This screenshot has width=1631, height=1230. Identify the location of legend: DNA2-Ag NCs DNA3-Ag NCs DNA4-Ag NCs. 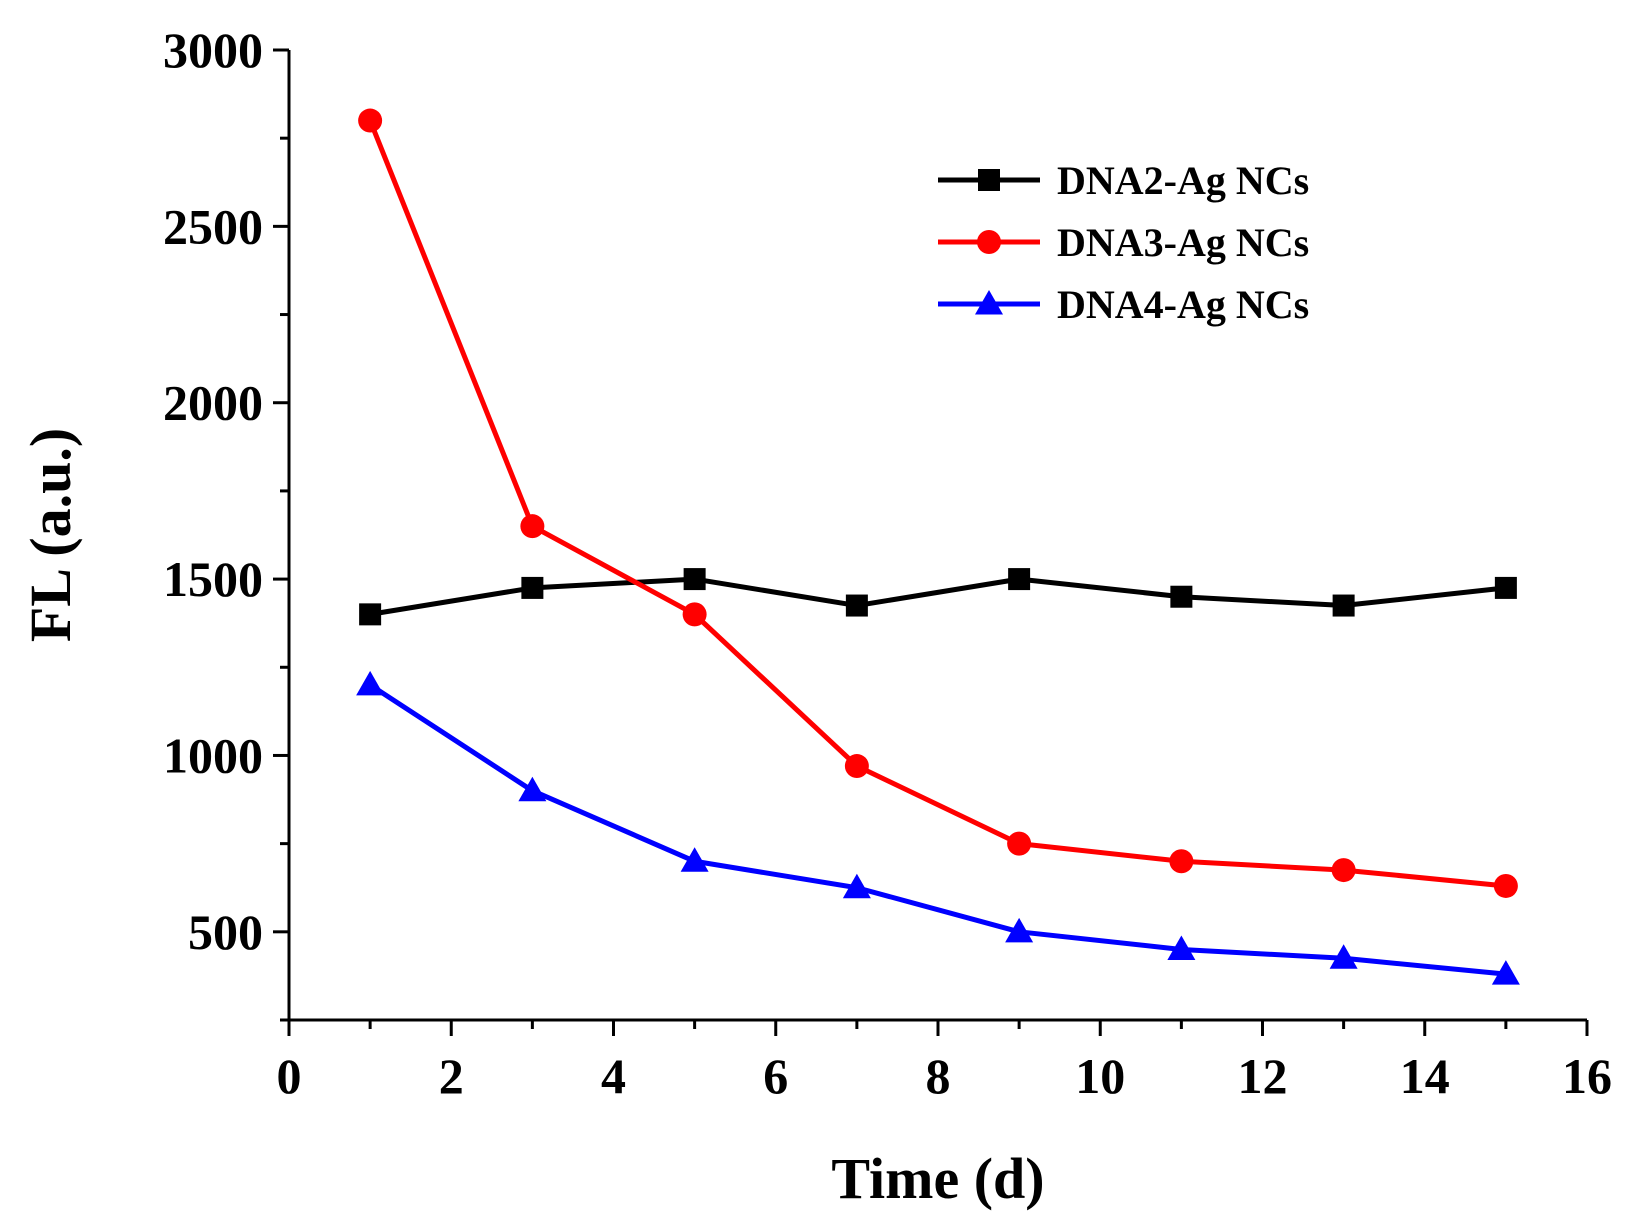
(1123, 242).